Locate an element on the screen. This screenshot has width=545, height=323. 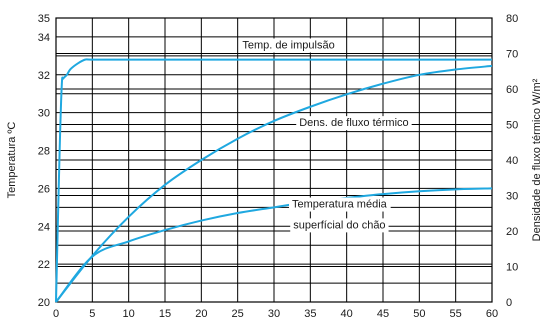
y-left-tick-label: 30 is located at coordinates (44, 114).